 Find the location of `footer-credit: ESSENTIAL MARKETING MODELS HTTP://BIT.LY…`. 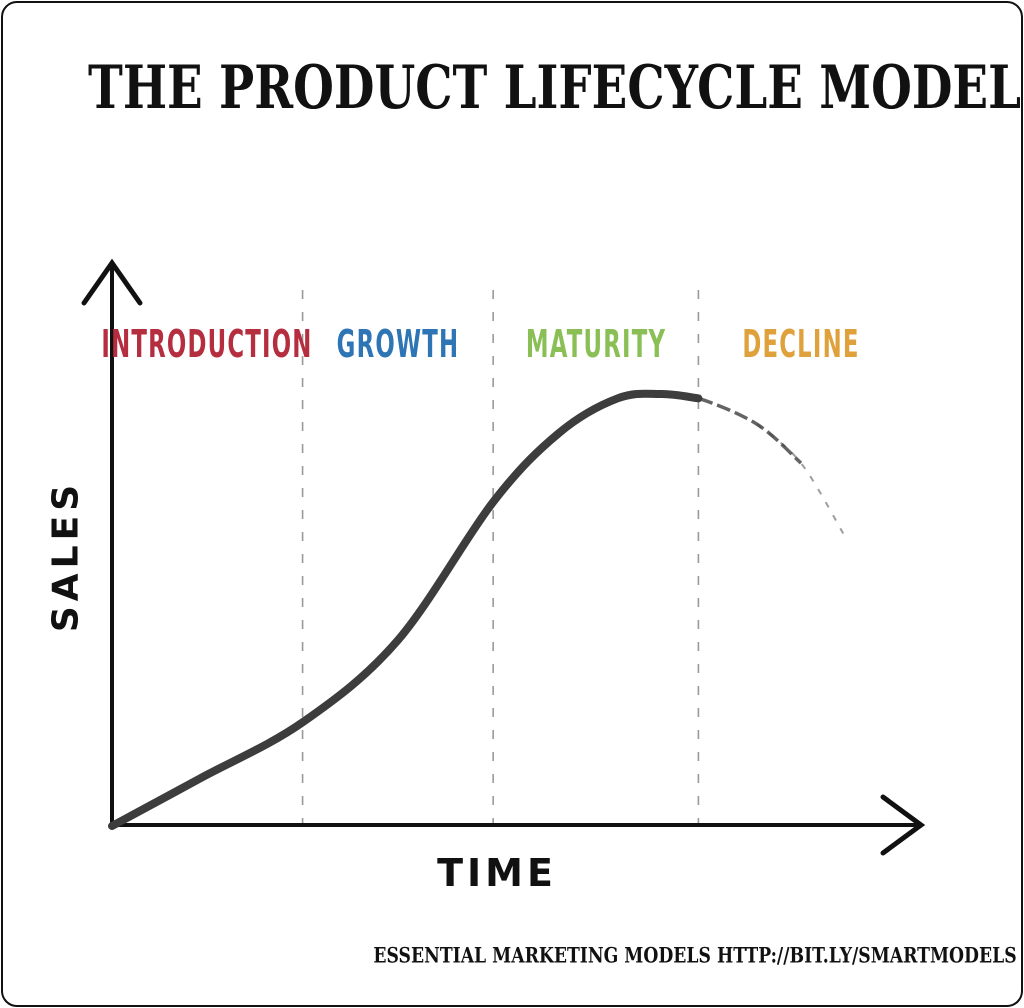

footer-credit: ESSENTIAL MARKETING MODELS HTTP://BIT.LY… is located at coordinates (695, 955).